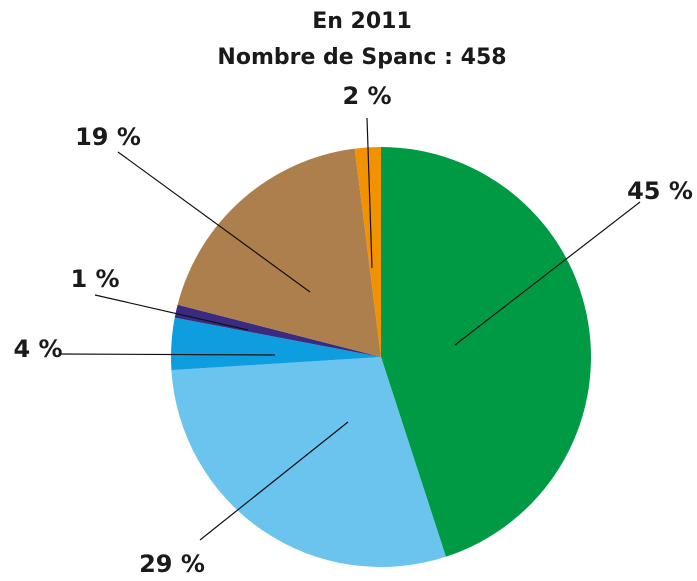 The height and width of the screenshot is (581, 697). I want to click on data-label: 2 %, so click(366, 96).